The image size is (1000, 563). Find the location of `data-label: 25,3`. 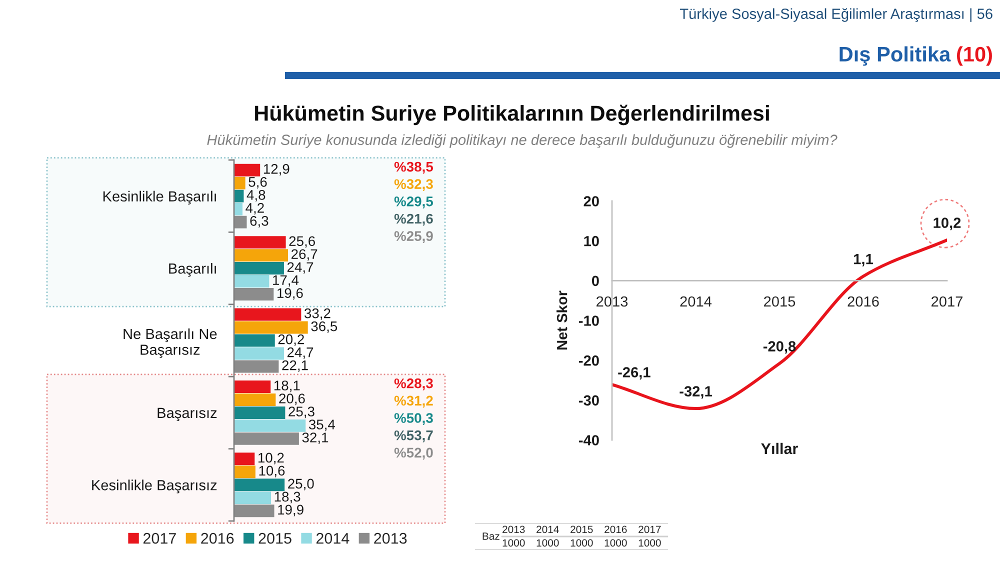

data-label: 25,3 is located at coordinates (301, 412).